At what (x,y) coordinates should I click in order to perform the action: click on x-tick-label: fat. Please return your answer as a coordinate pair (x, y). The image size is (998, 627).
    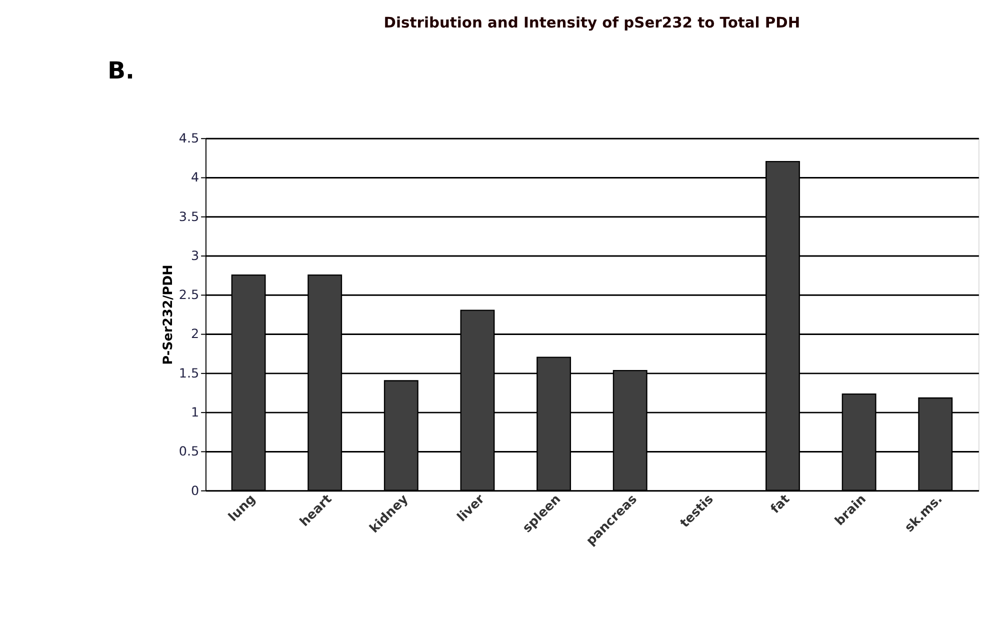
    Looking at the image, I should click on (779, 503).